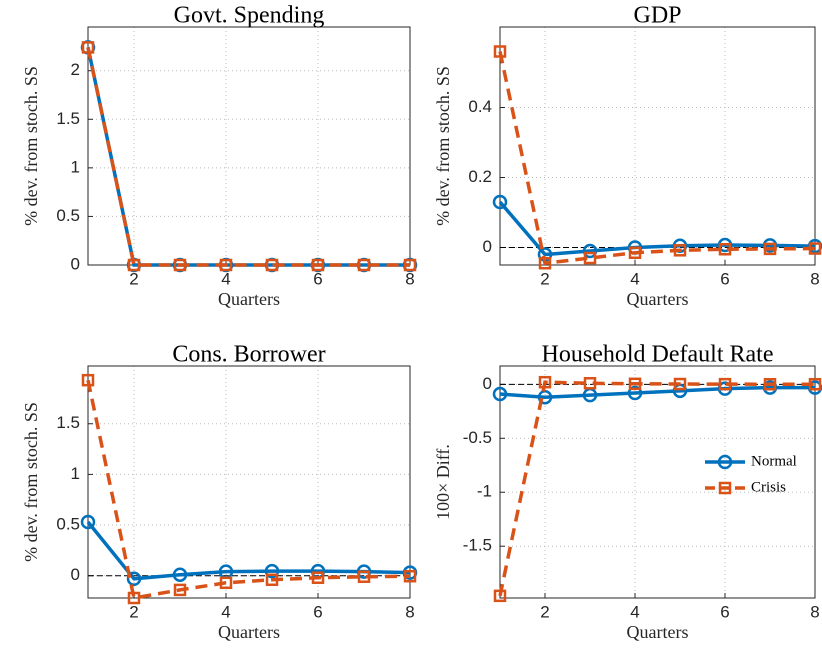 This screenshot has width=822, height=669. Describe the element at coordinates (480, 176) in the screenshot. I see `y-tick-label: 0.2` at that location.